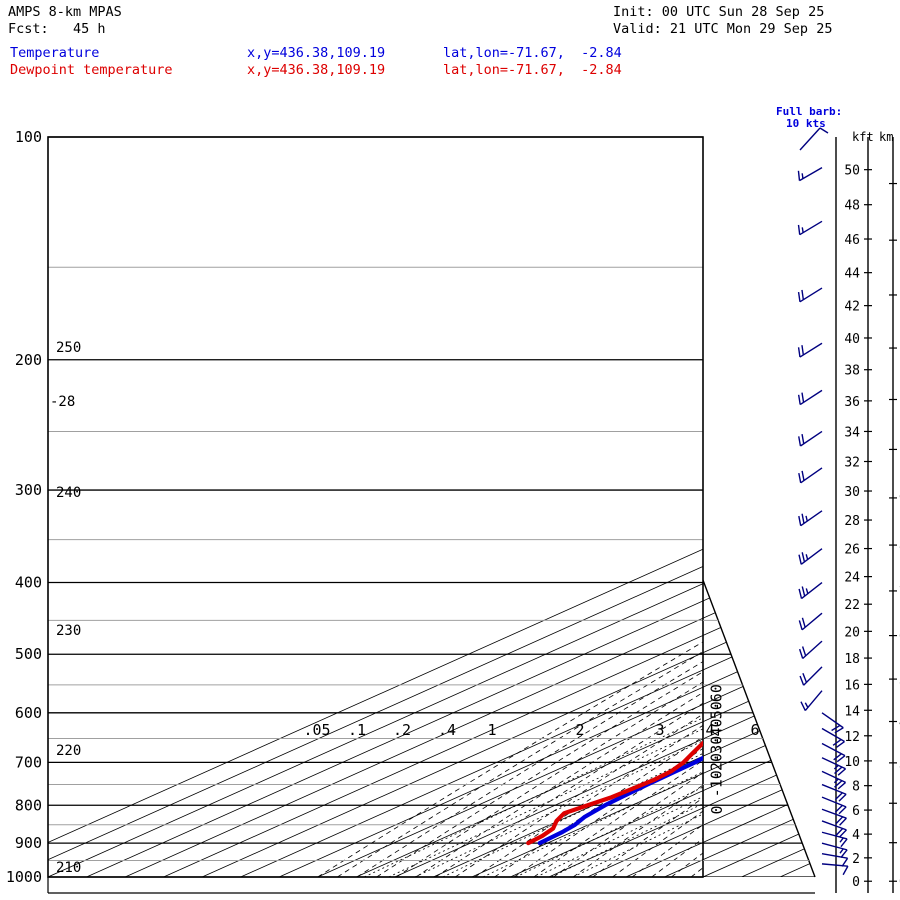 This screenshot has width=900, height=900. I want to click on skew-edge, so click(759, 728).